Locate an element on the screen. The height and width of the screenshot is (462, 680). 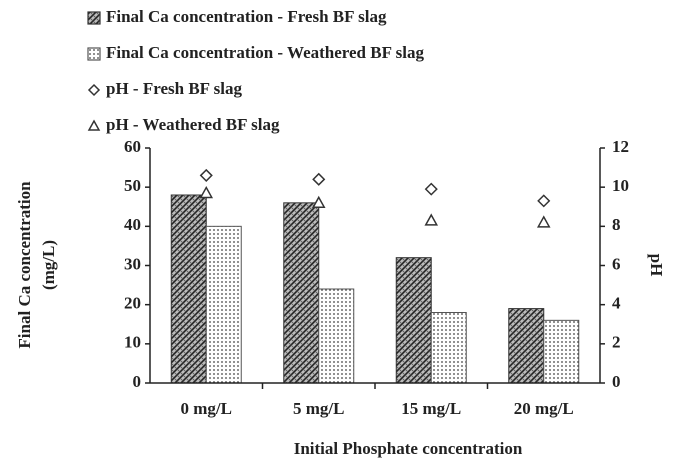
y-tick-label: 60 is located at coordinates (132, 146).